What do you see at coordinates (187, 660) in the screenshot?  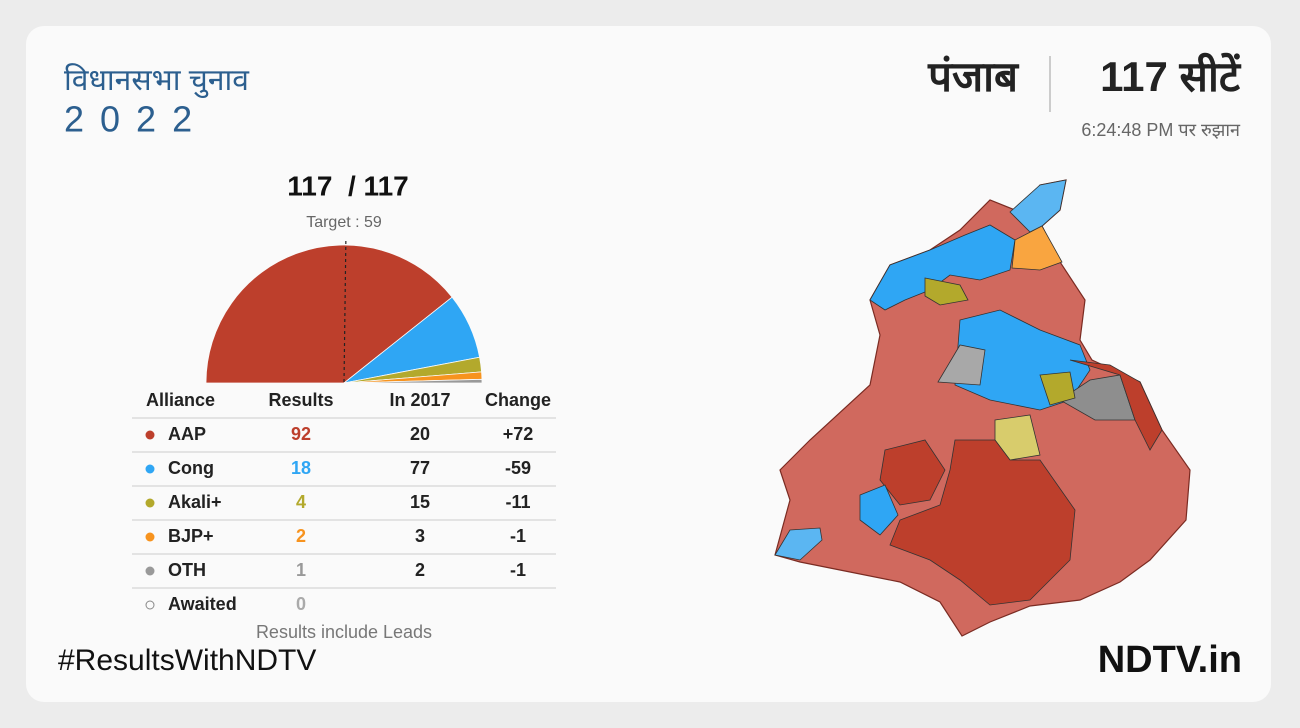 I see `hashtag: #ResultsWithNDTV` at bounding box center [187, 660].